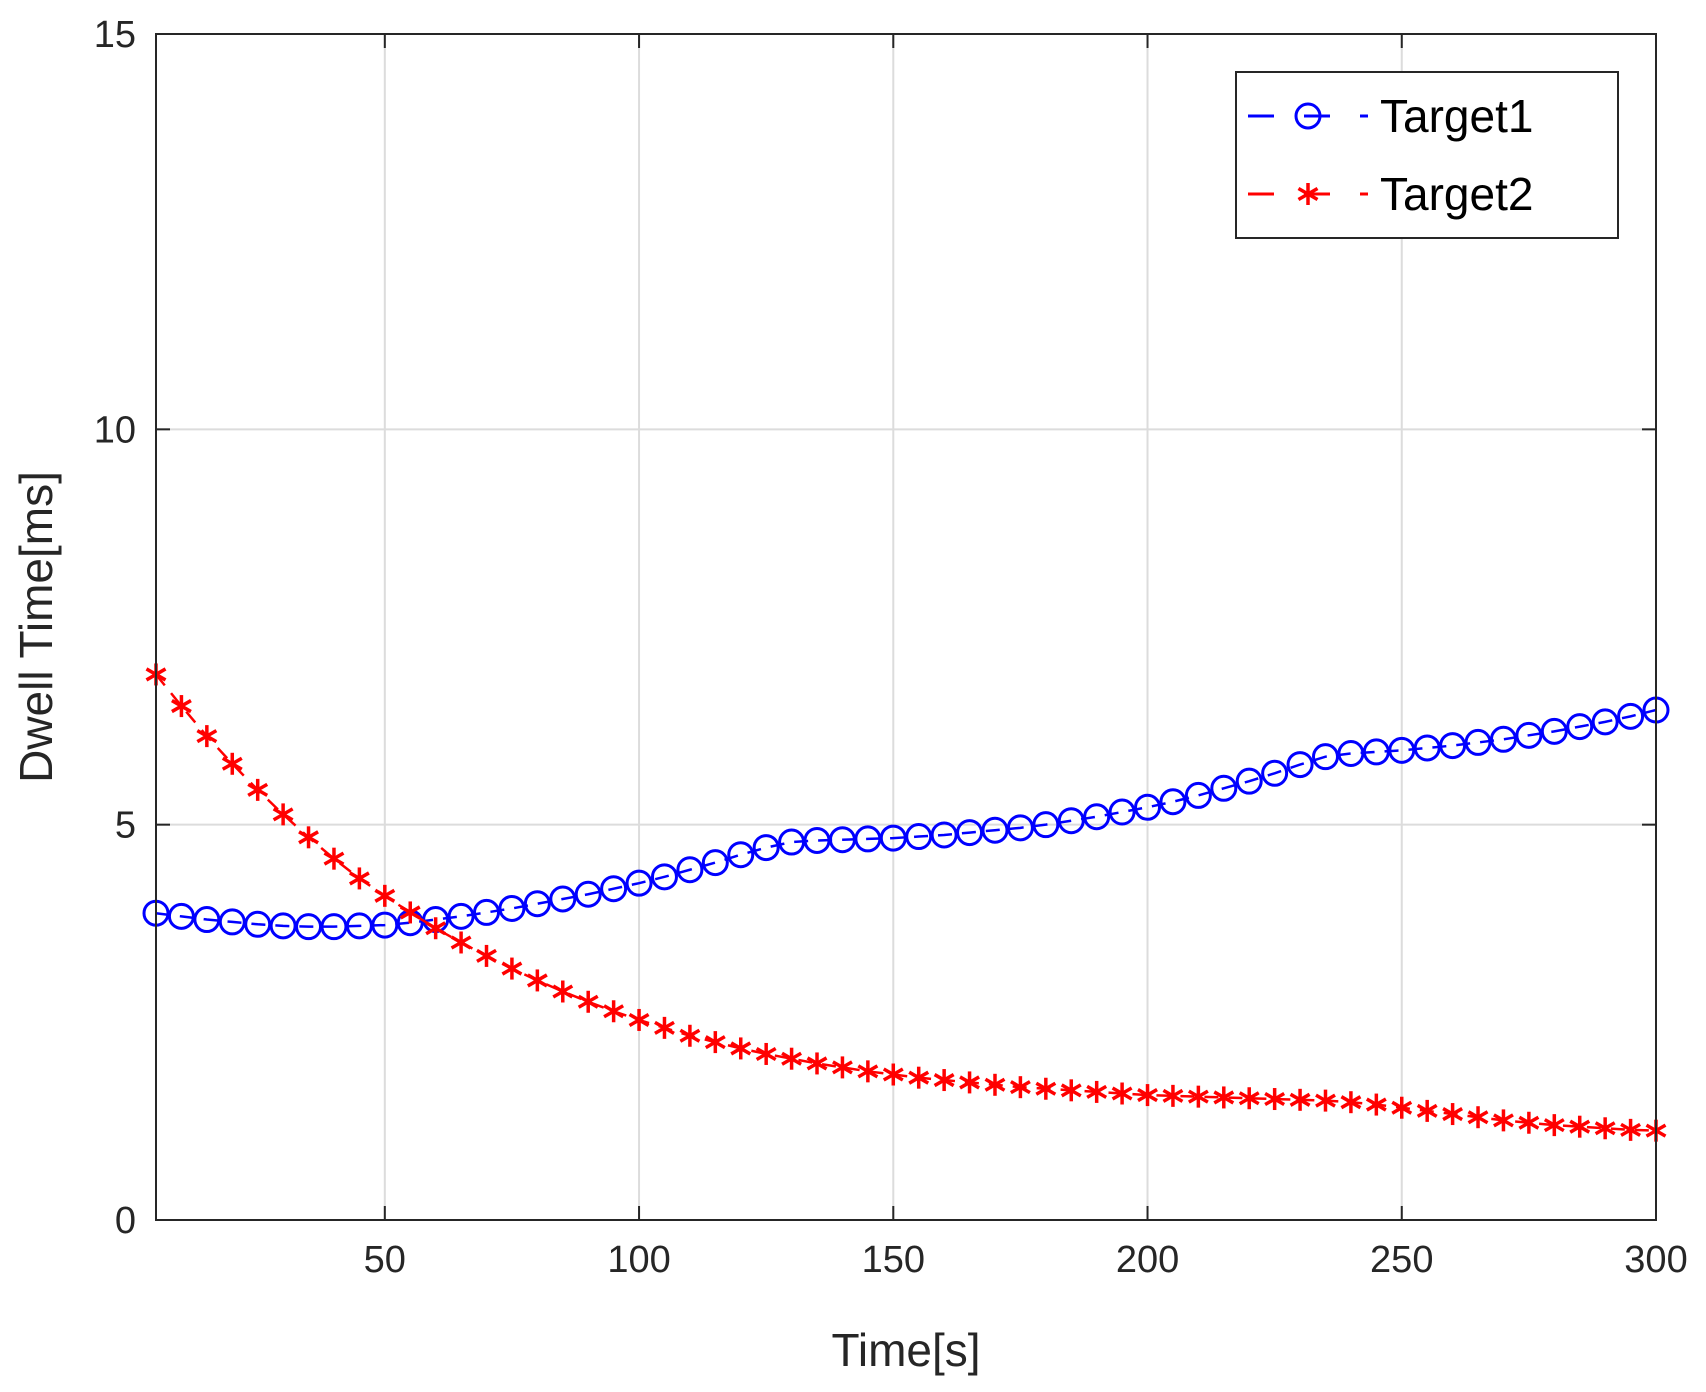 The height and width of the screenshot is (1392, 1706). What do you see at coordinates (1147, 1260) in the screenshot?
I see `x-tick-label: 200` at bounding box center [1147, 1260].